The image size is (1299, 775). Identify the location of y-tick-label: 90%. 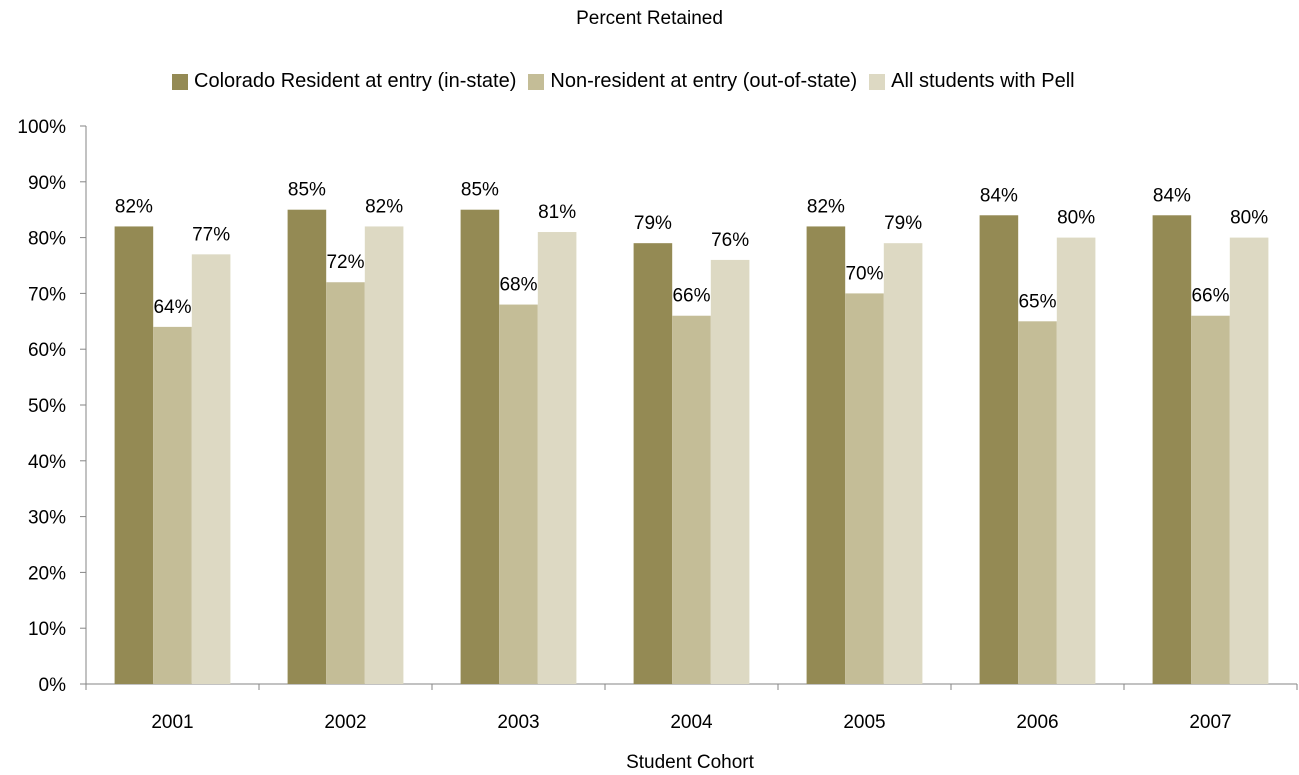
(47, 183).